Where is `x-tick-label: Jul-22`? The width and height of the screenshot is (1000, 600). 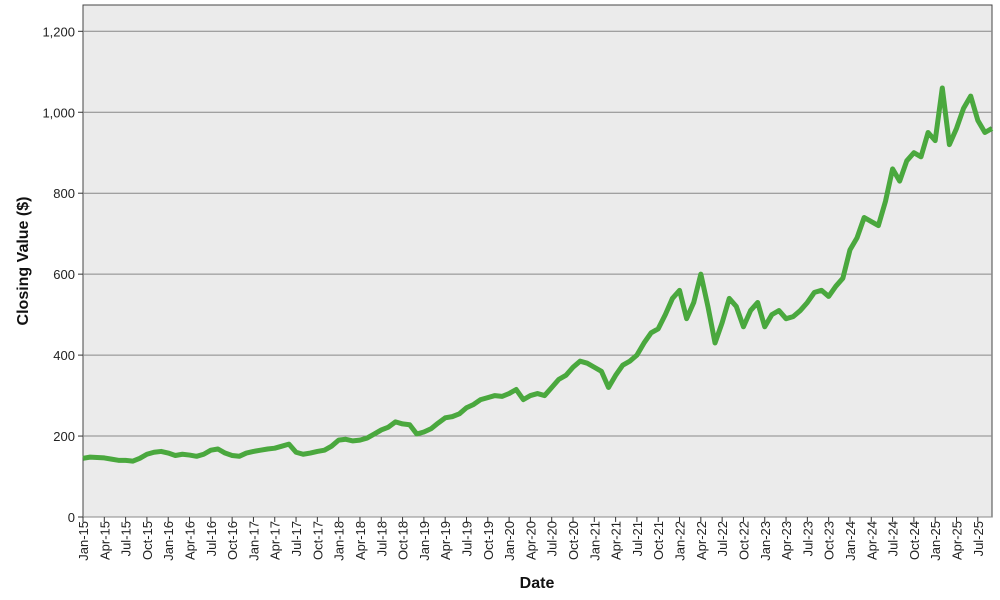 x-tick-label: Jul-22 is located at coordinates (722, 538).